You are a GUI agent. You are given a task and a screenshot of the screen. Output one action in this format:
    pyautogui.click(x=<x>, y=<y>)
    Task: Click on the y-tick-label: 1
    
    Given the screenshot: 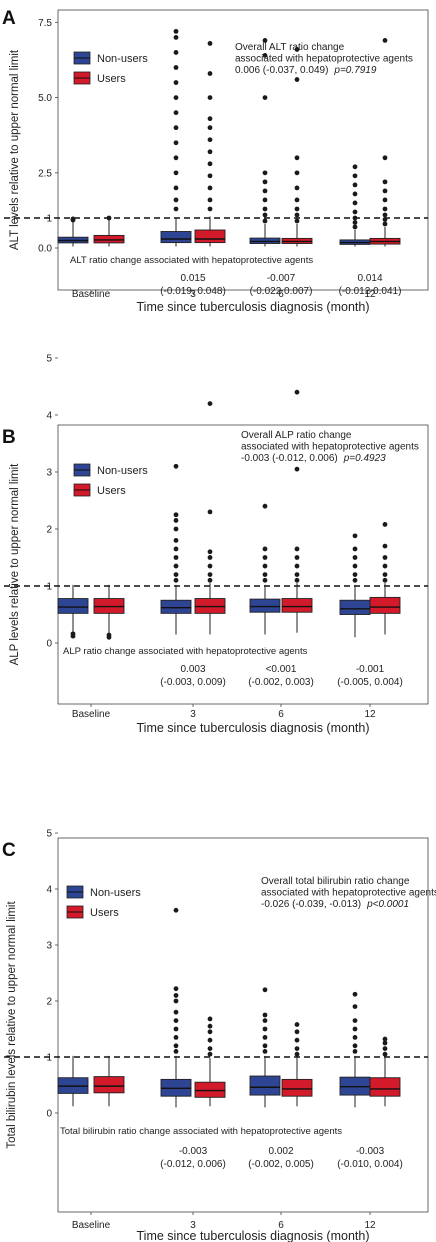 What is the action you would take?
    pyautogui.click(x=49, y=1058)
    